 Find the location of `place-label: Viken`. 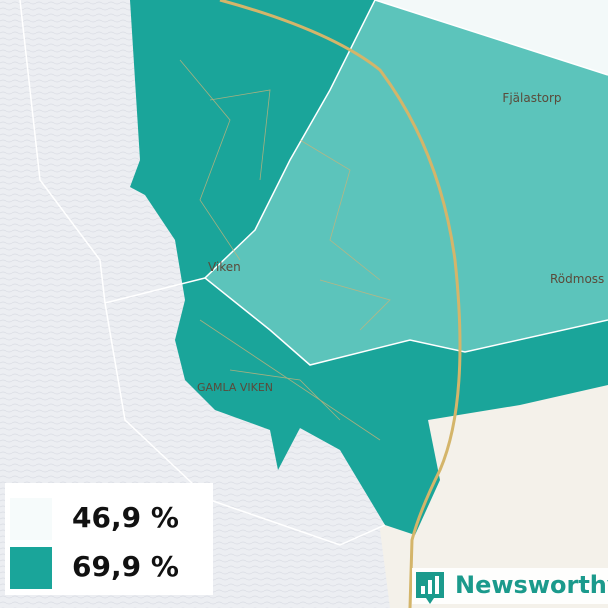

place-label: Viken is located at coordinates (224, 267).